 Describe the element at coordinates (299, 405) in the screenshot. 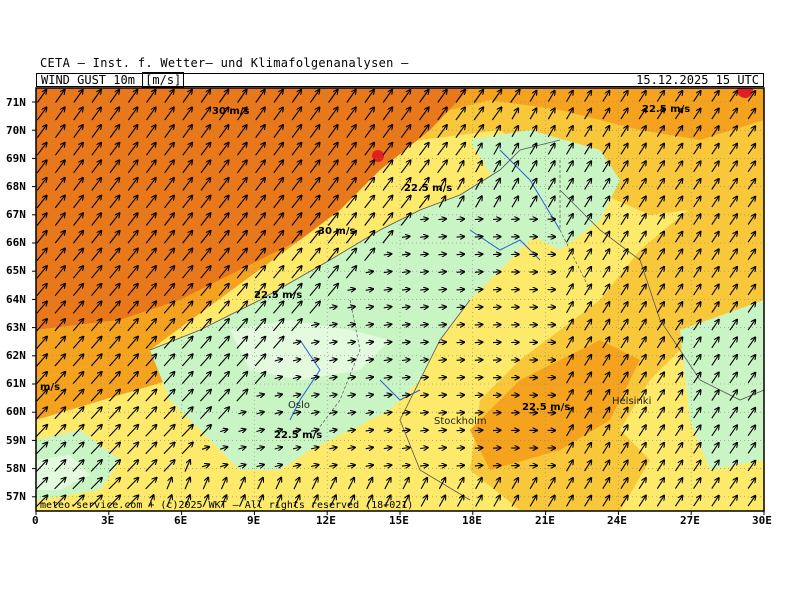

I see `city-oslo: Oslo` at that location.